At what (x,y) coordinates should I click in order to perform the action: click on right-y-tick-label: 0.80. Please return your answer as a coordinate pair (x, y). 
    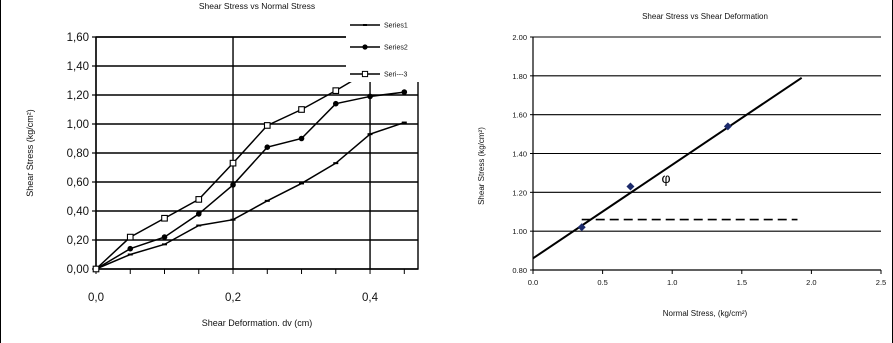
    Looking at the image, I should click on (519, 270).